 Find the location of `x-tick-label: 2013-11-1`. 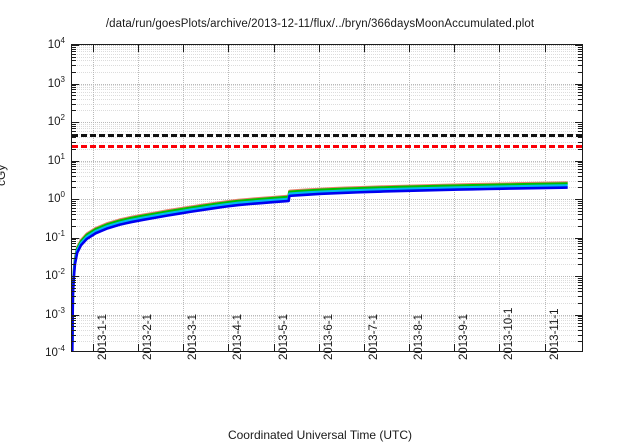

x-tick-label: 2013-11-1 is located at coordinates (554, 334).